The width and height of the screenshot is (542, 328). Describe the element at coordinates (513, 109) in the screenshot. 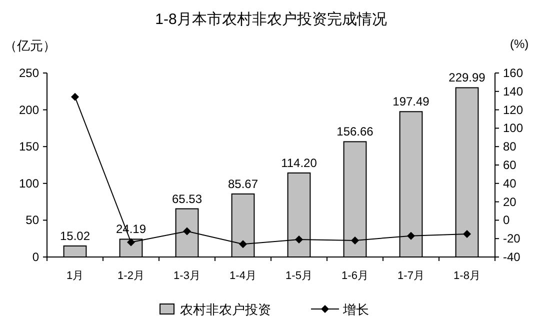

I see `y2-tick-label: 120` at that location.